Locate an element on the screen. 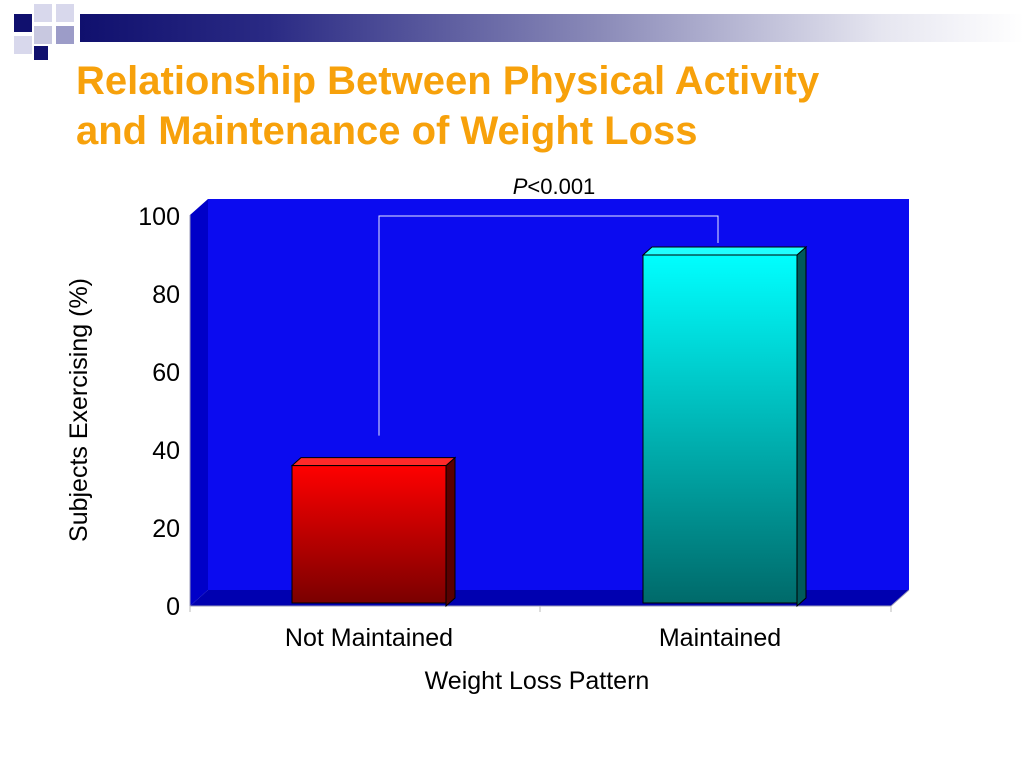  y-tick-label: 20 is located at coordinates (166, 529).